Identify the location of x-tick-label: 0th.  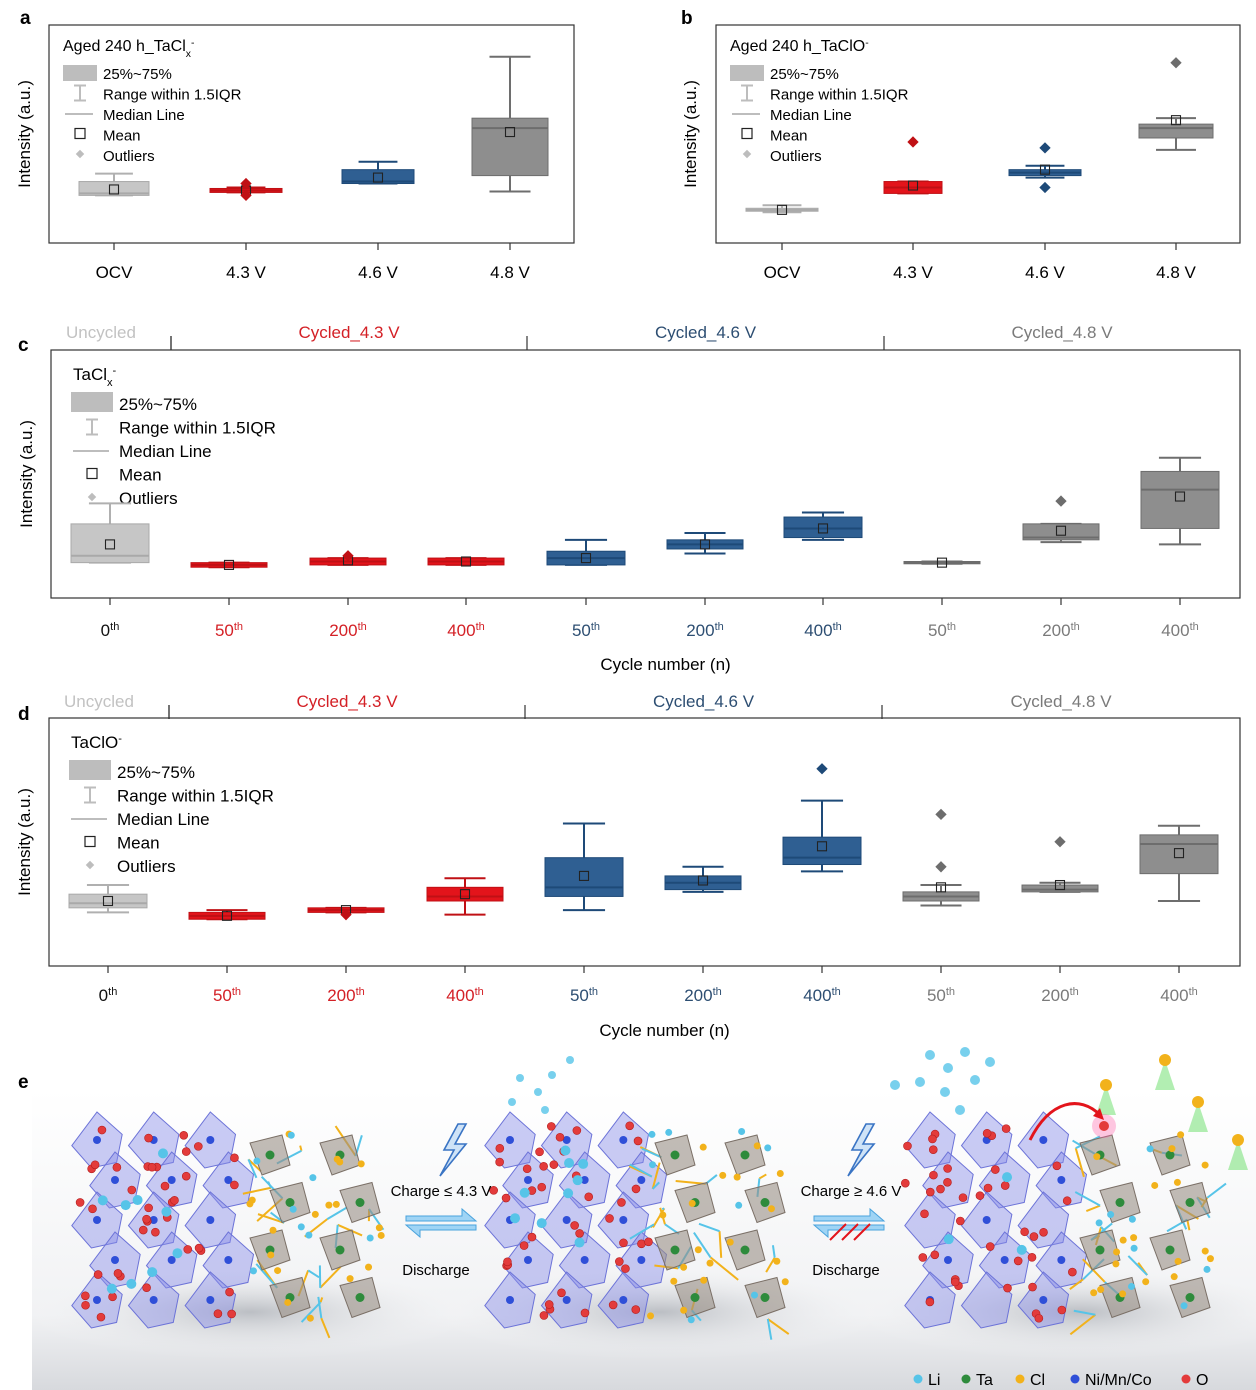
(108, 995).